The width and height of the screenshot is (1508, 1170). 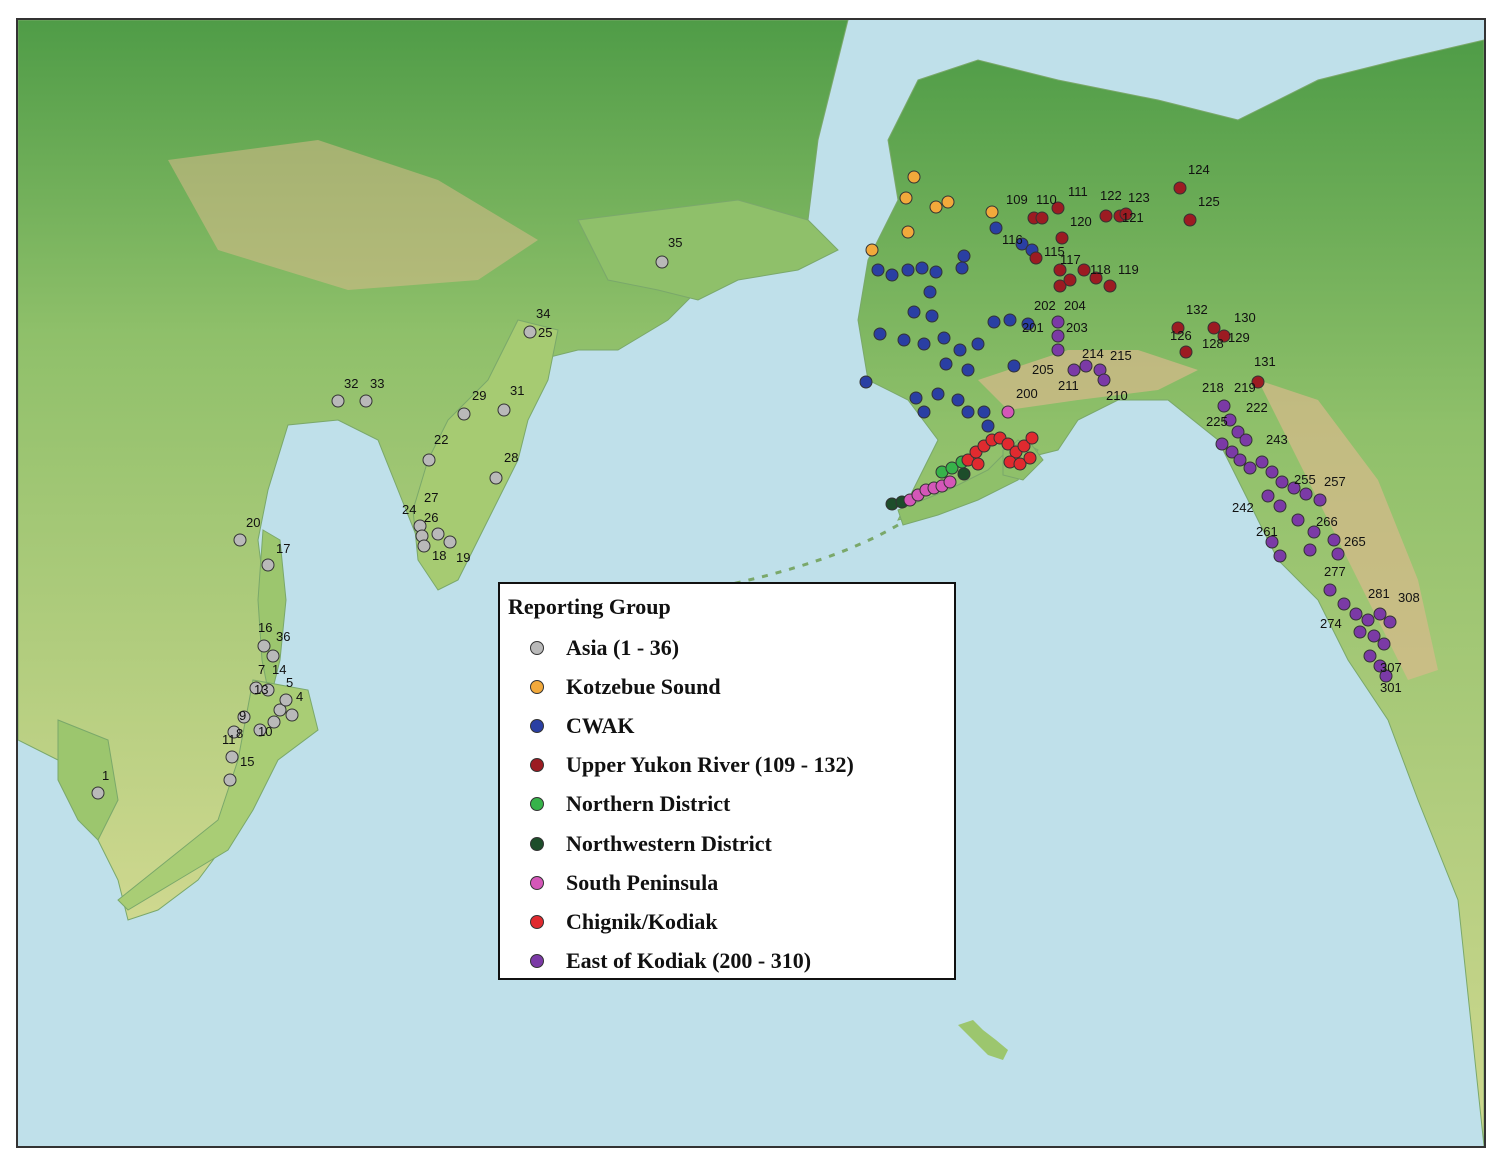 What do you see at coordinates (724, 921) in the screenshot?
I see `legend-item-chignik-kodiak: Chignik/Kodiak` at bounding box center [724, 921].